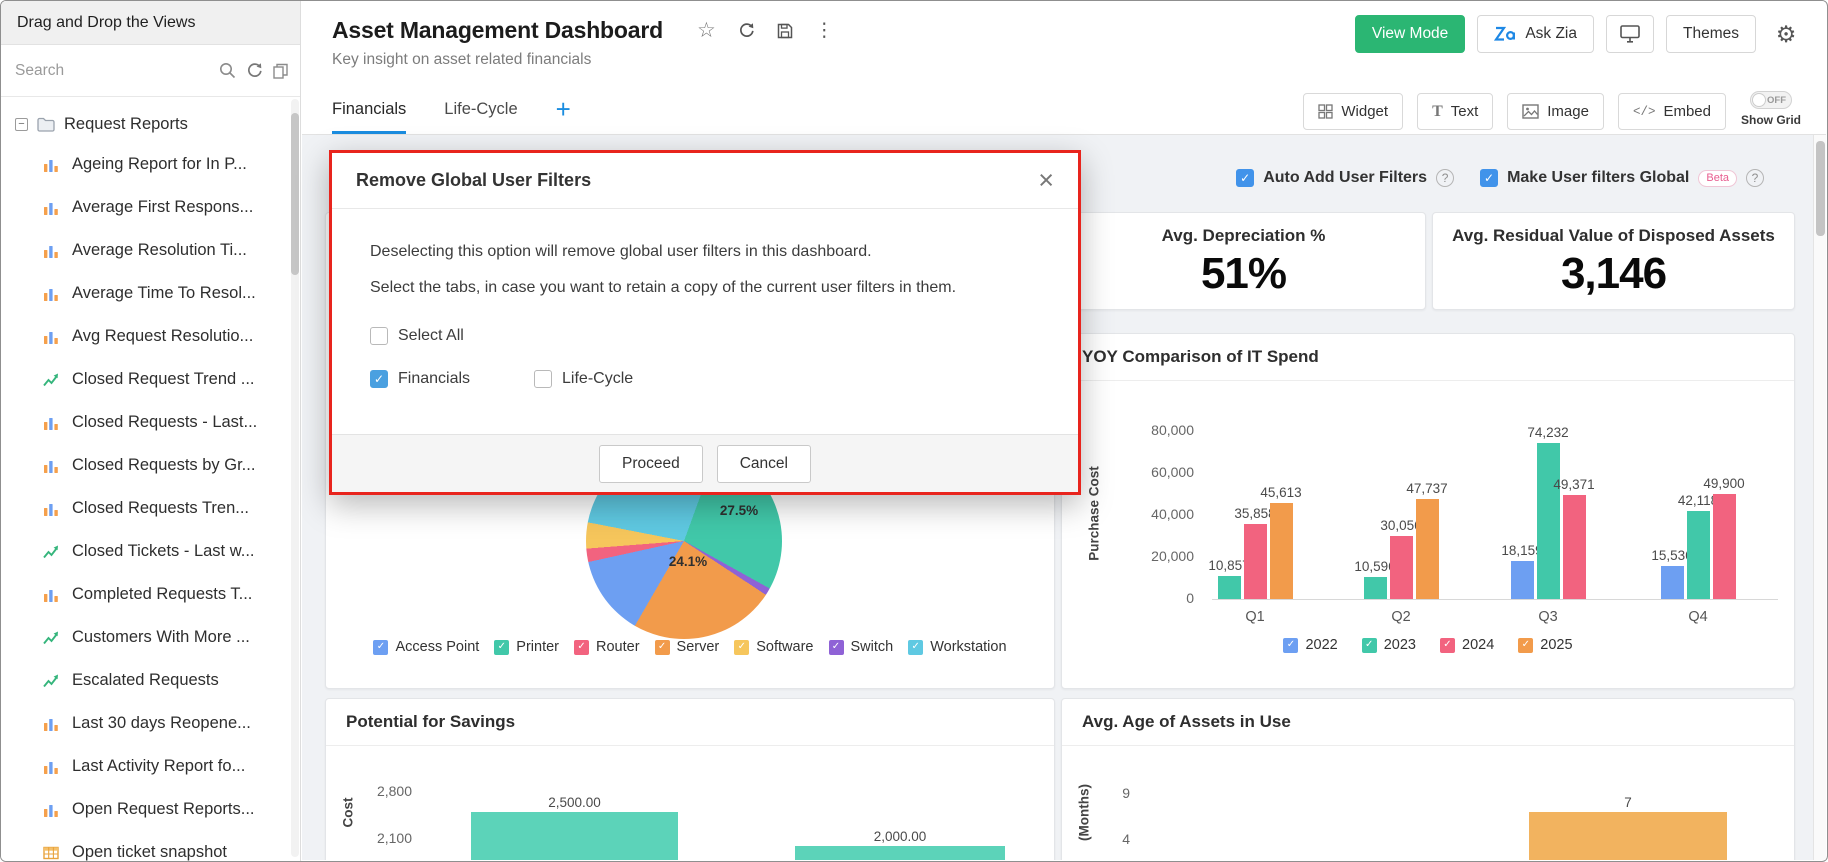 The height and width of the screenshot is (862, 1828). Describe the element at coordinates (111, 70) in the screenshot. I see `search-input` at that location.